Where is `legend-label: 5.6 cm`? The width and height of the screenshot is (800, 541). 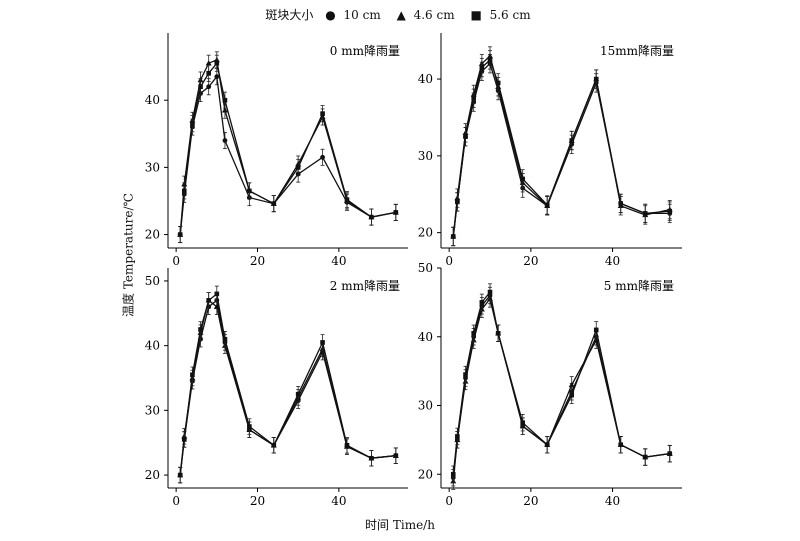 legend-label: 5.6 cm is located at coordinates (510, 15).